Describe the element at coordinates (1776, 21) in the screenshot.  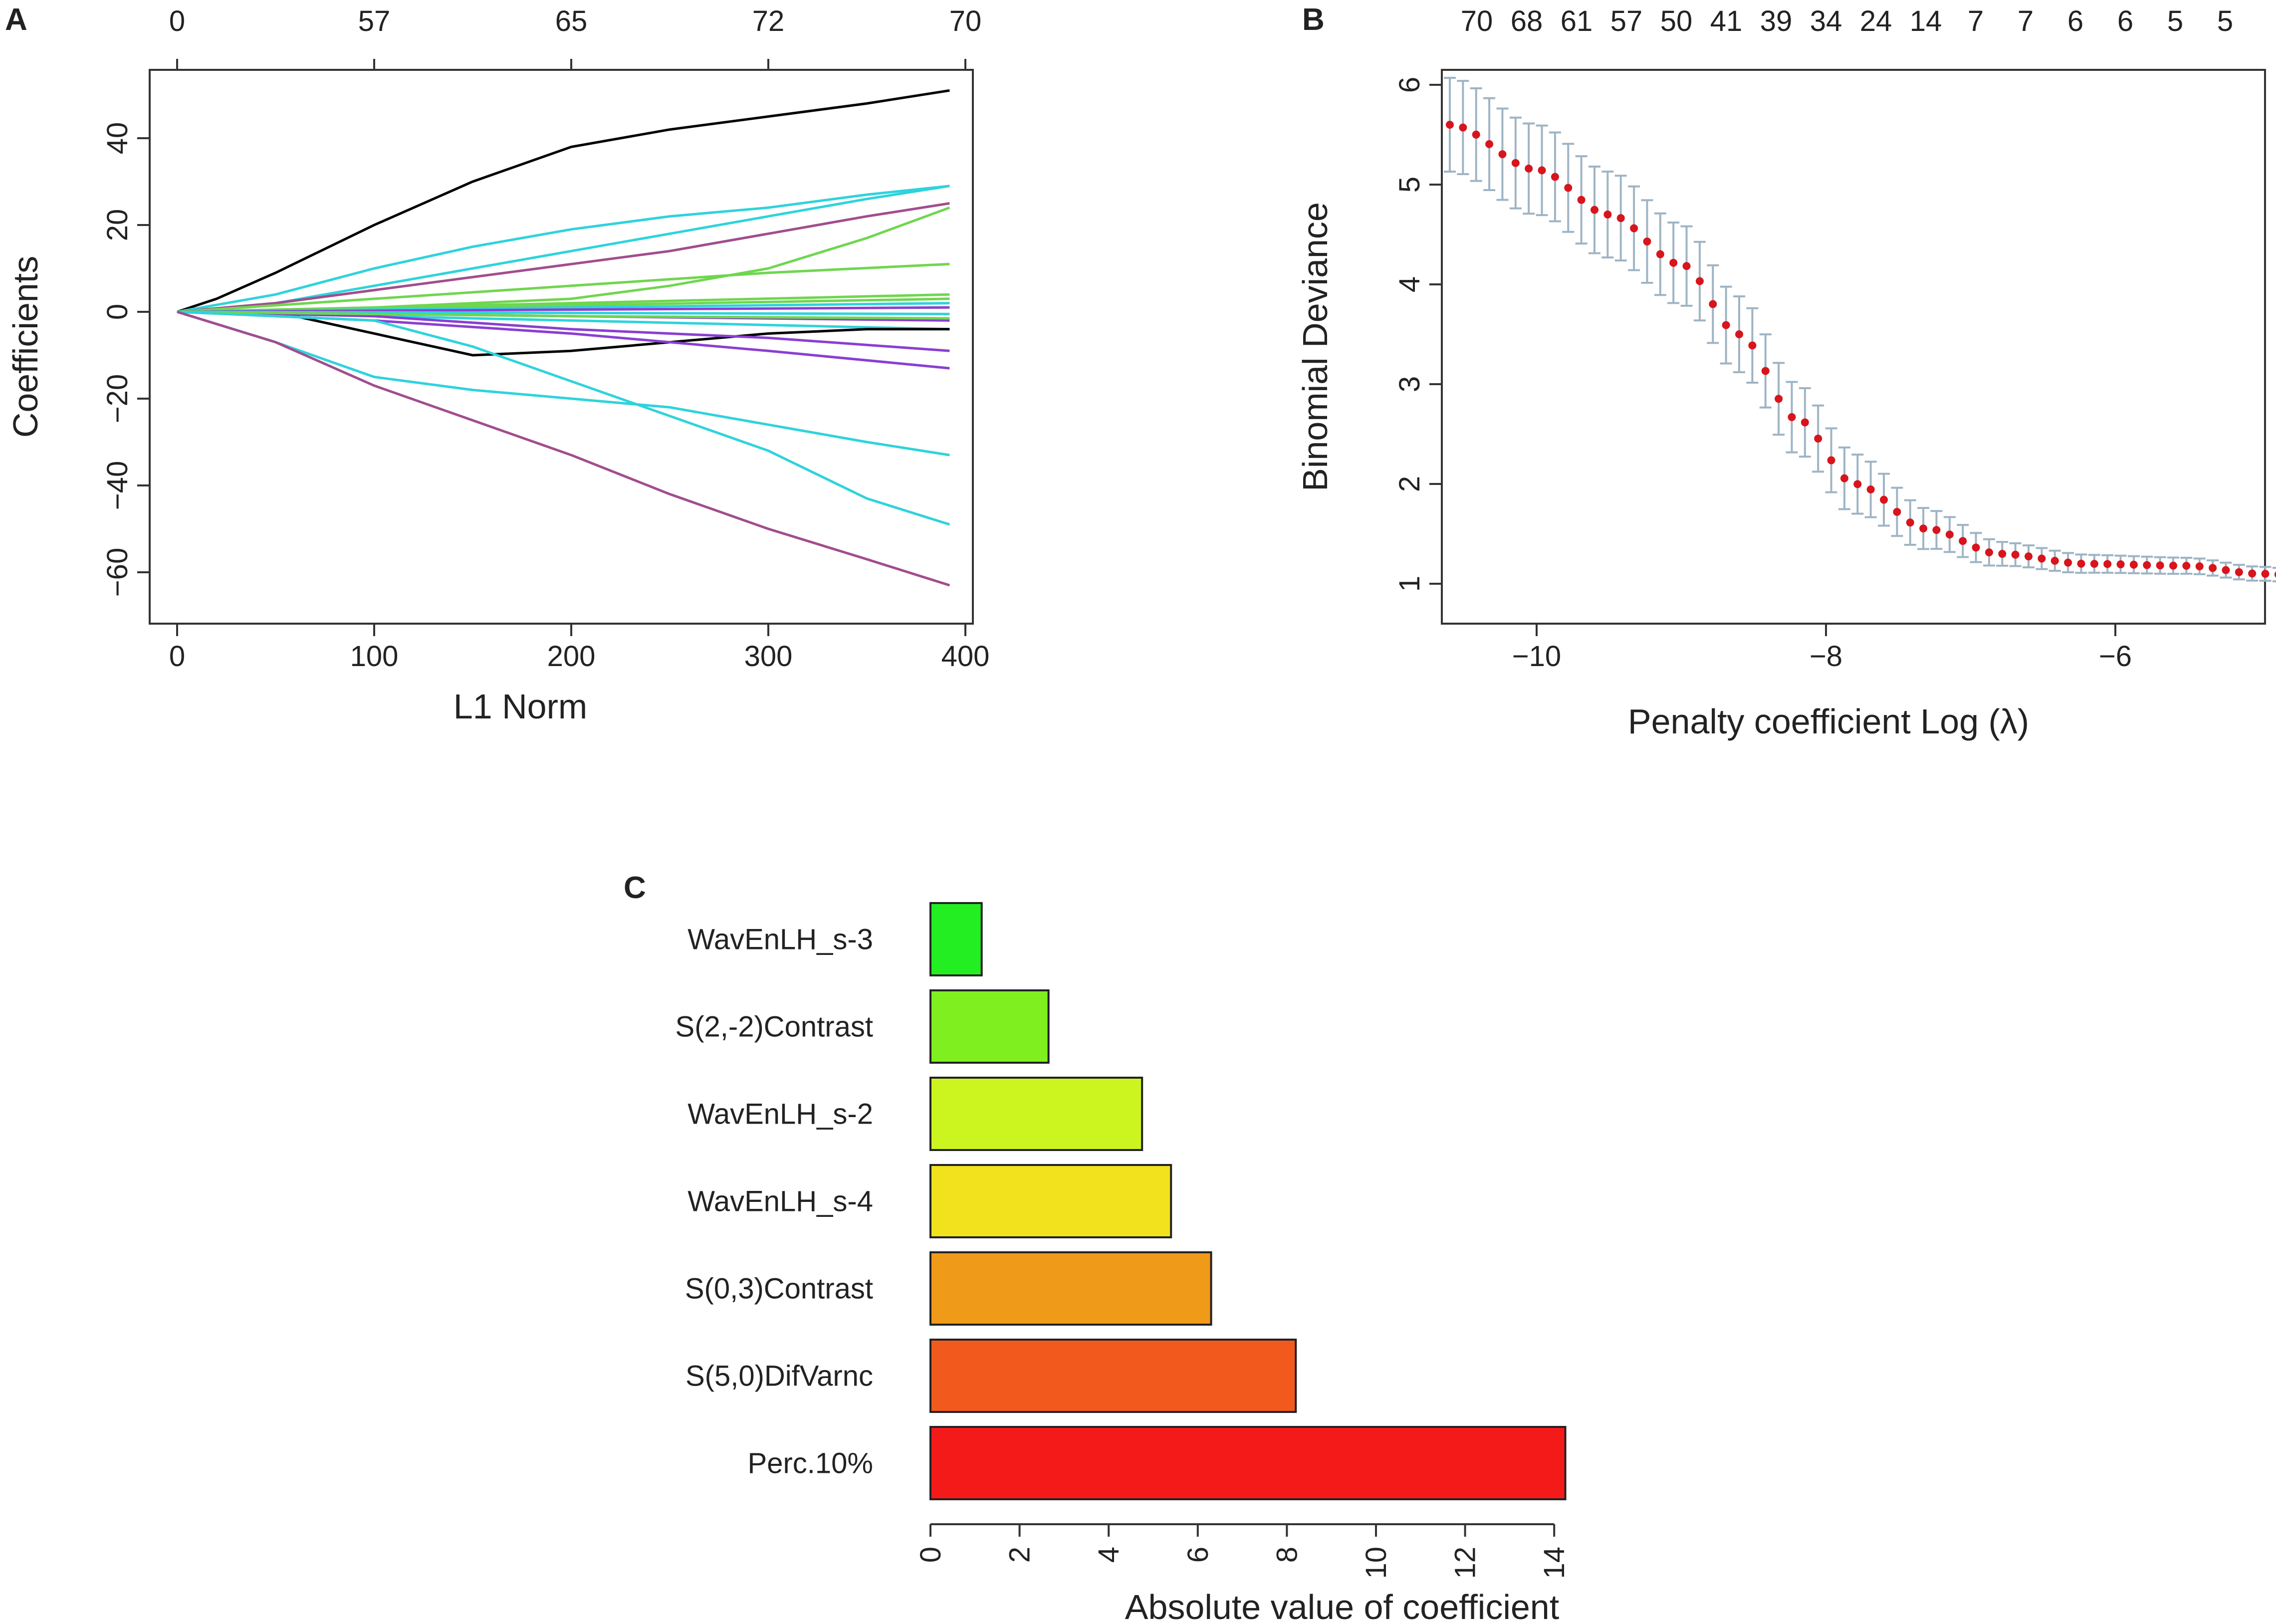
I see `panel-b-top-axis-label: 39` at that location.